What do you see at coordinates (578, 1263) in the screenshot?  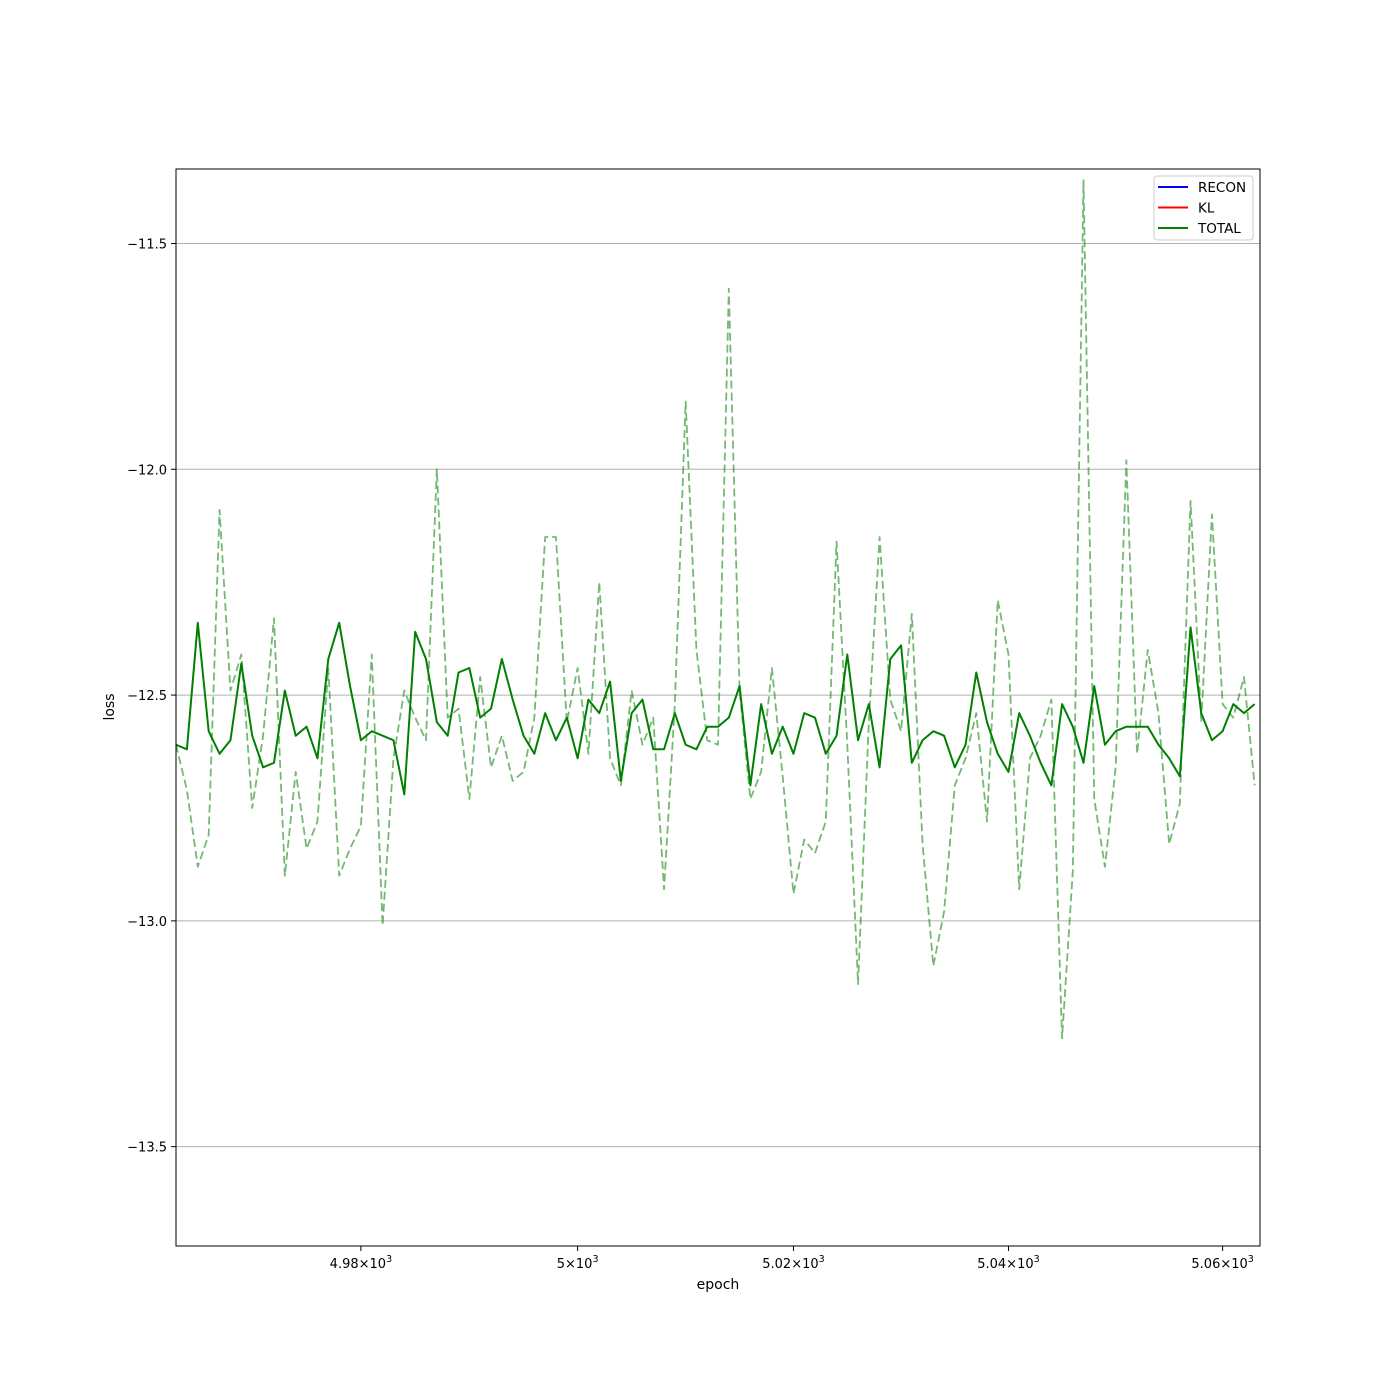 I see `x-tick-label: 5×103` at bounding box center [578, 1263].